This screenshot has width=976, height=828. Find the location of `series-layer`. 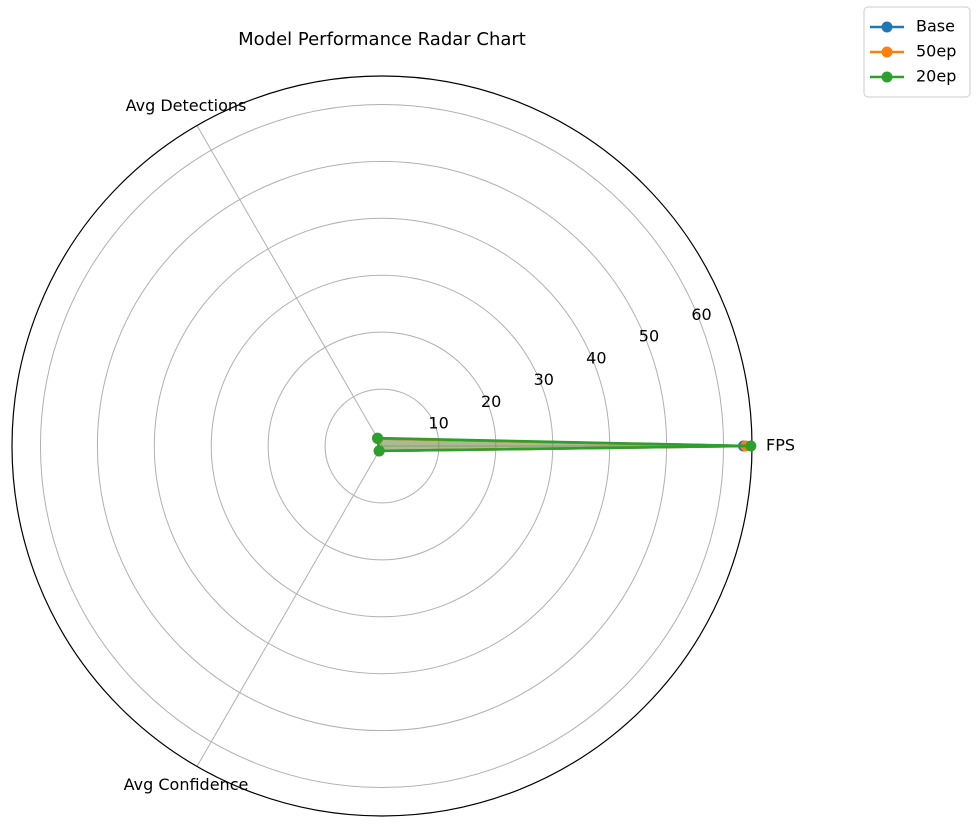

series-layer is located at coordinates (564, 444).